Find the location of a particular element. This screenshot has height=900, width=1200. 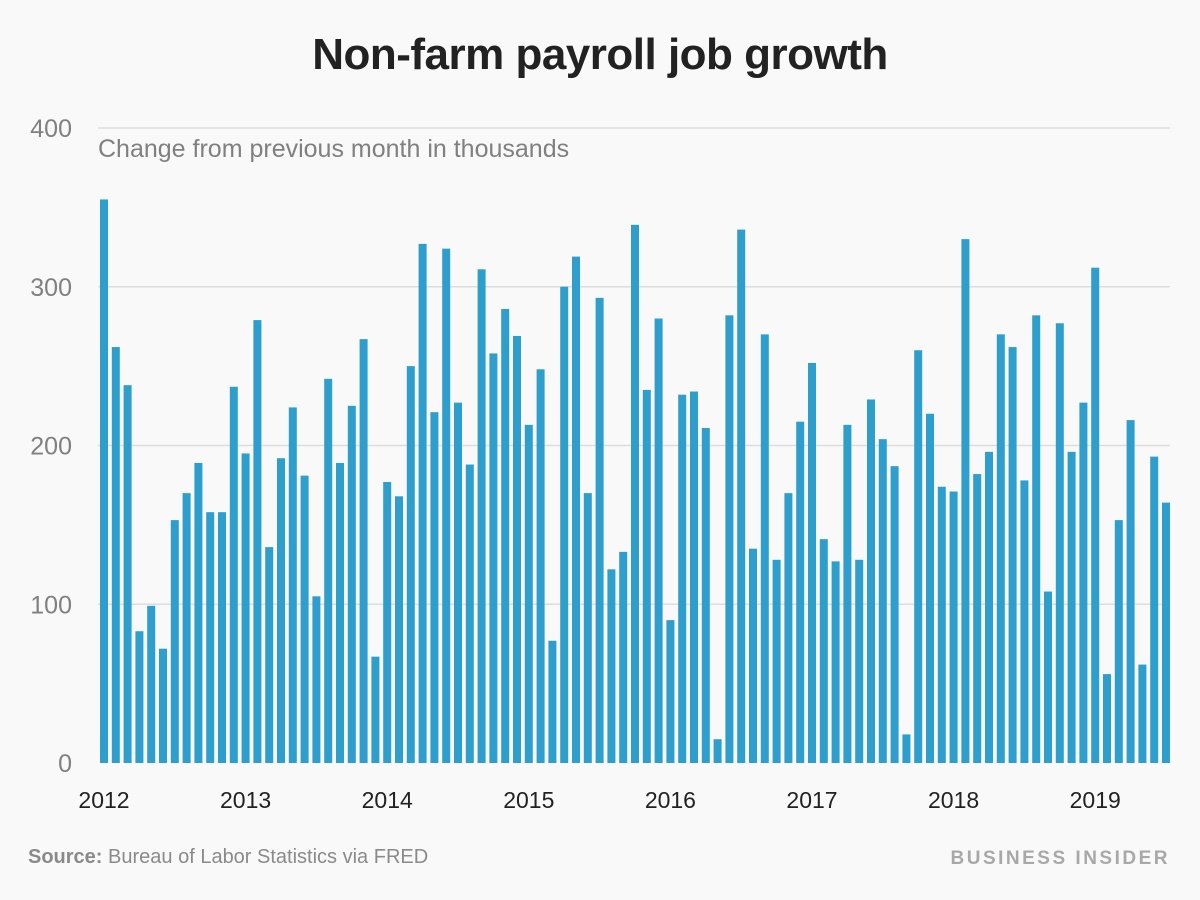

chart-subtitle: Change from previous month in thousands is located at coordinates (334, 149).